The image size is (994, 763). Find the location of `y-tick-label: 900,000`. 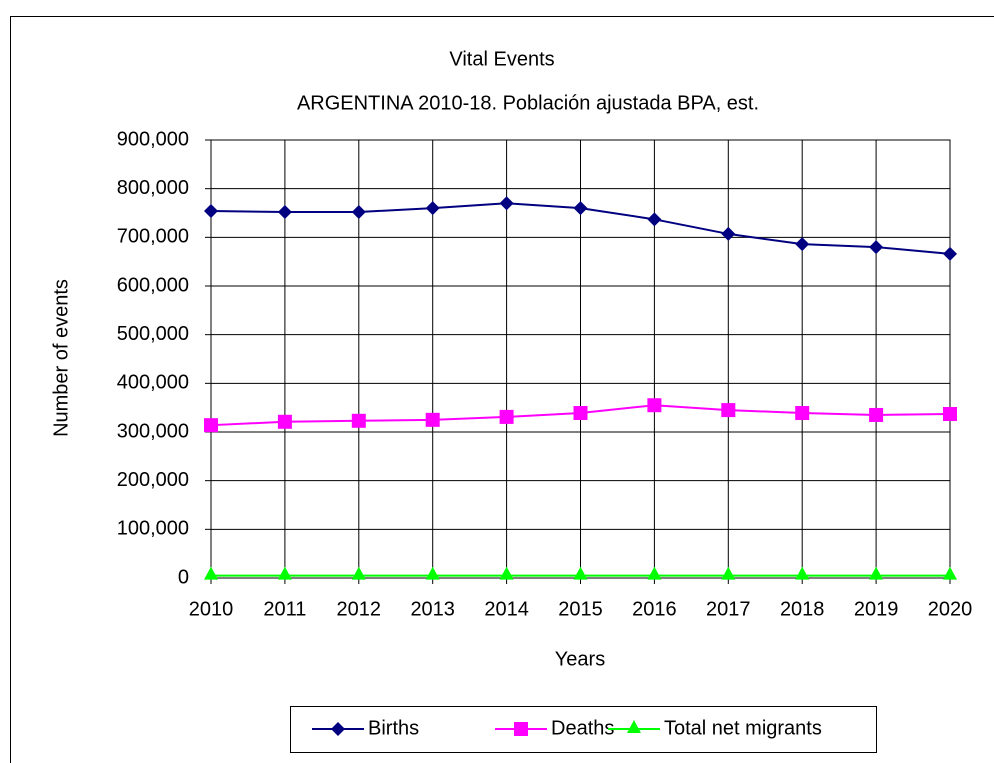

y-tick-label: 900,000 is located at coordinates (153, 139).